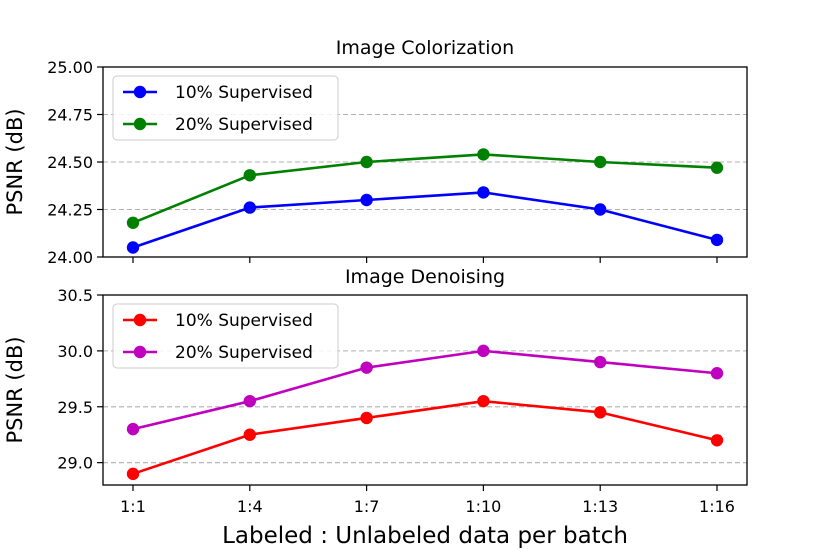  I want to click on denoising-xtick-label: 1:13, so click(600, 506).